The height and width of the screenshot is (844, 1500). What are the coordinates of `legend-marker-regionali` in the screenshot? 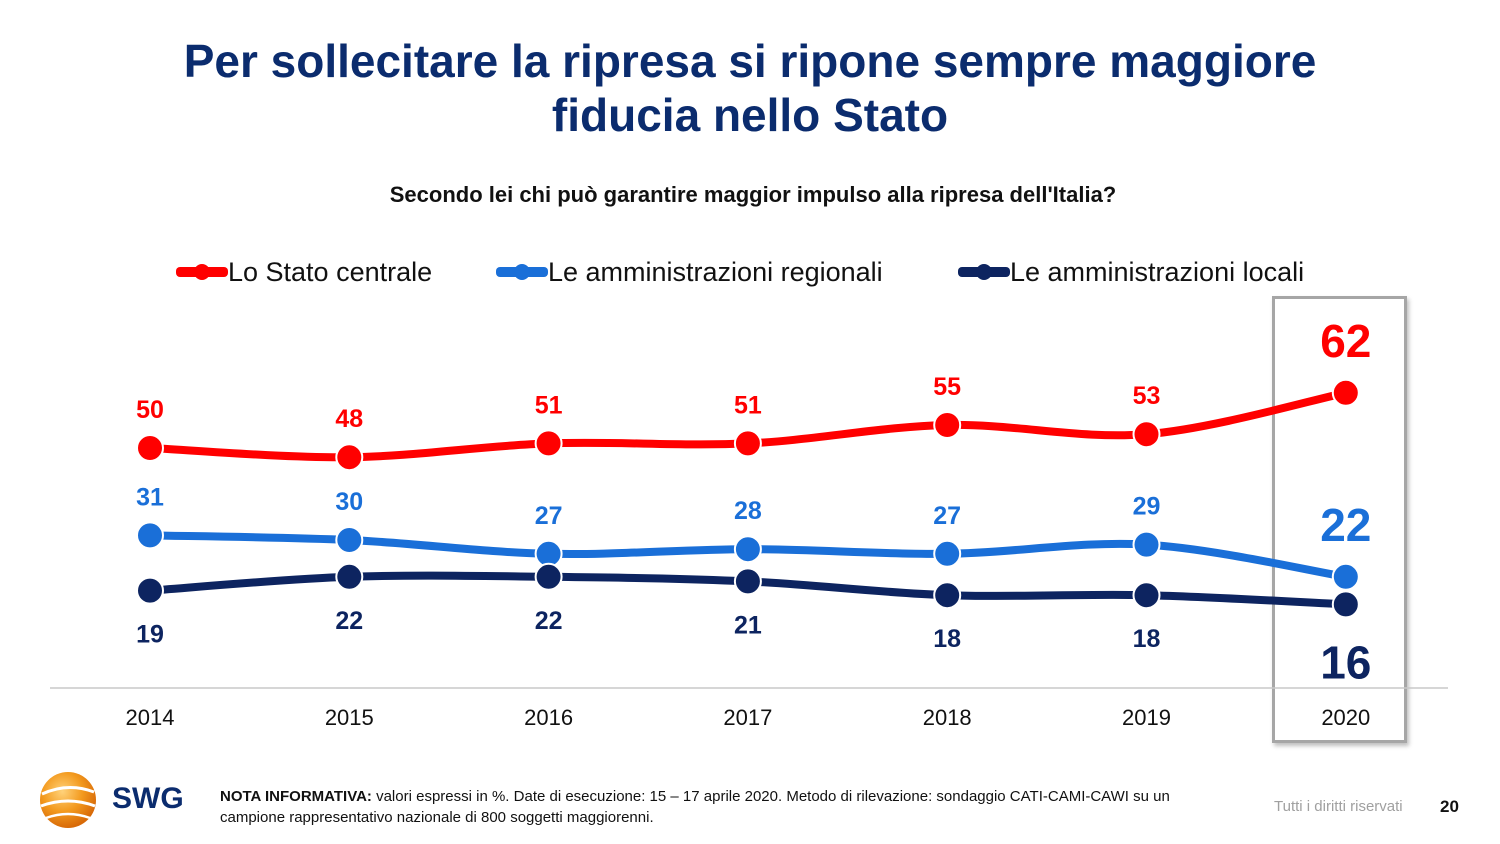 It's located at (522, 272).